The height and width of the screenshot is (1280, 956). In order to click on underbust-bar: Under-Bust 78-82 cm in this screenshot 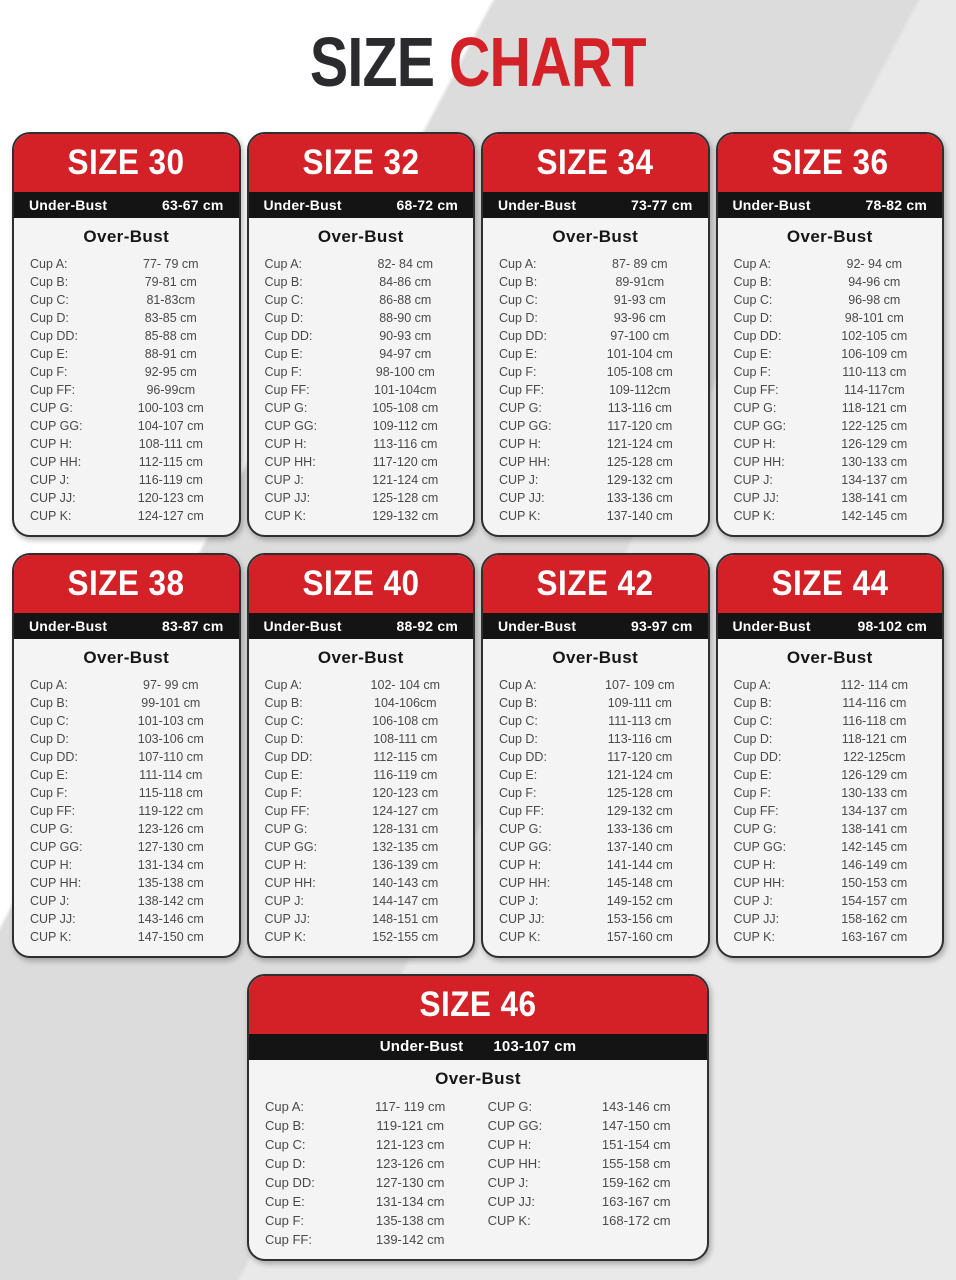, I will do `click(829, 204)`.